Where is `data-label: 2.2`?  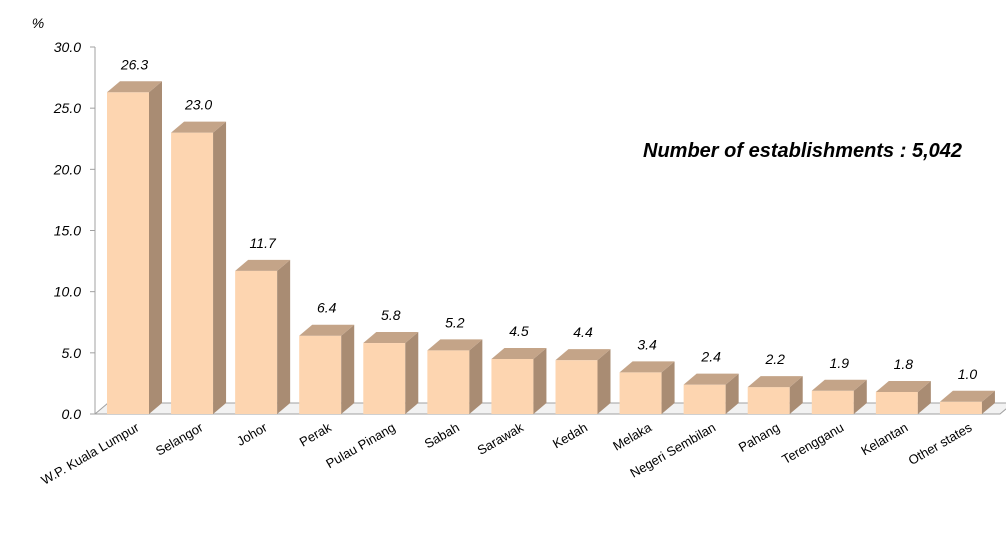
data-label: 2.2 is located at coordinates (774, 359).